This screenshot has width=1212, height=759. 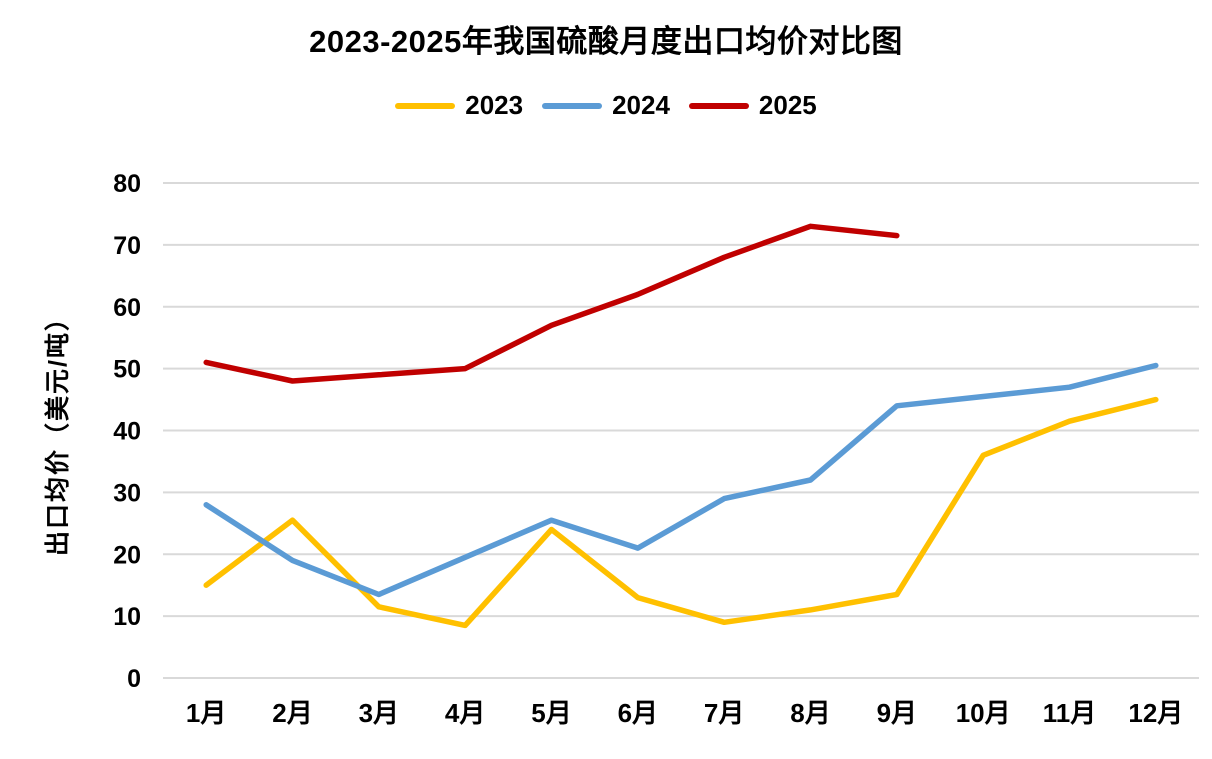 I want to click on x-tick-label: 4月, so click(x=465, y=713).